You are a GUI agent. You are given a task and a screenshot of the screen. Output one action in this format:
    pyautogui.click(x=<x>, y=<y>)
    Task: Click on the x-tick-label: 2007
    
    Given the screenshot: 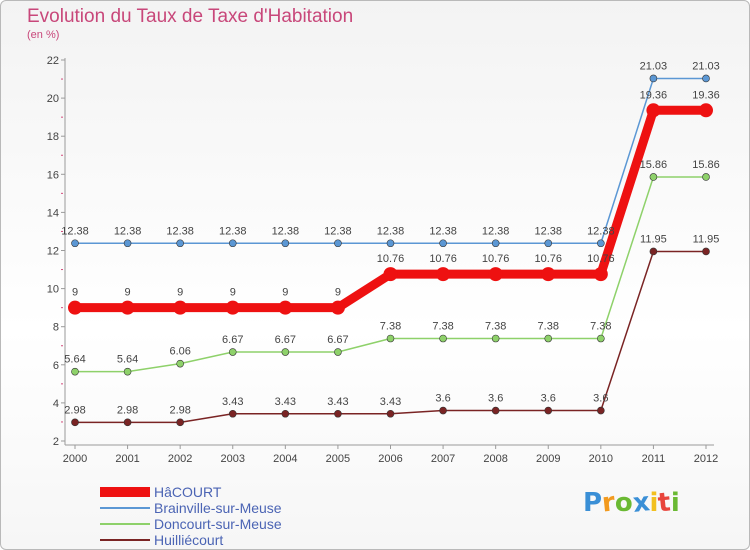 What is the action you would take?
    pyautogui.click(x=443, y=459)
    